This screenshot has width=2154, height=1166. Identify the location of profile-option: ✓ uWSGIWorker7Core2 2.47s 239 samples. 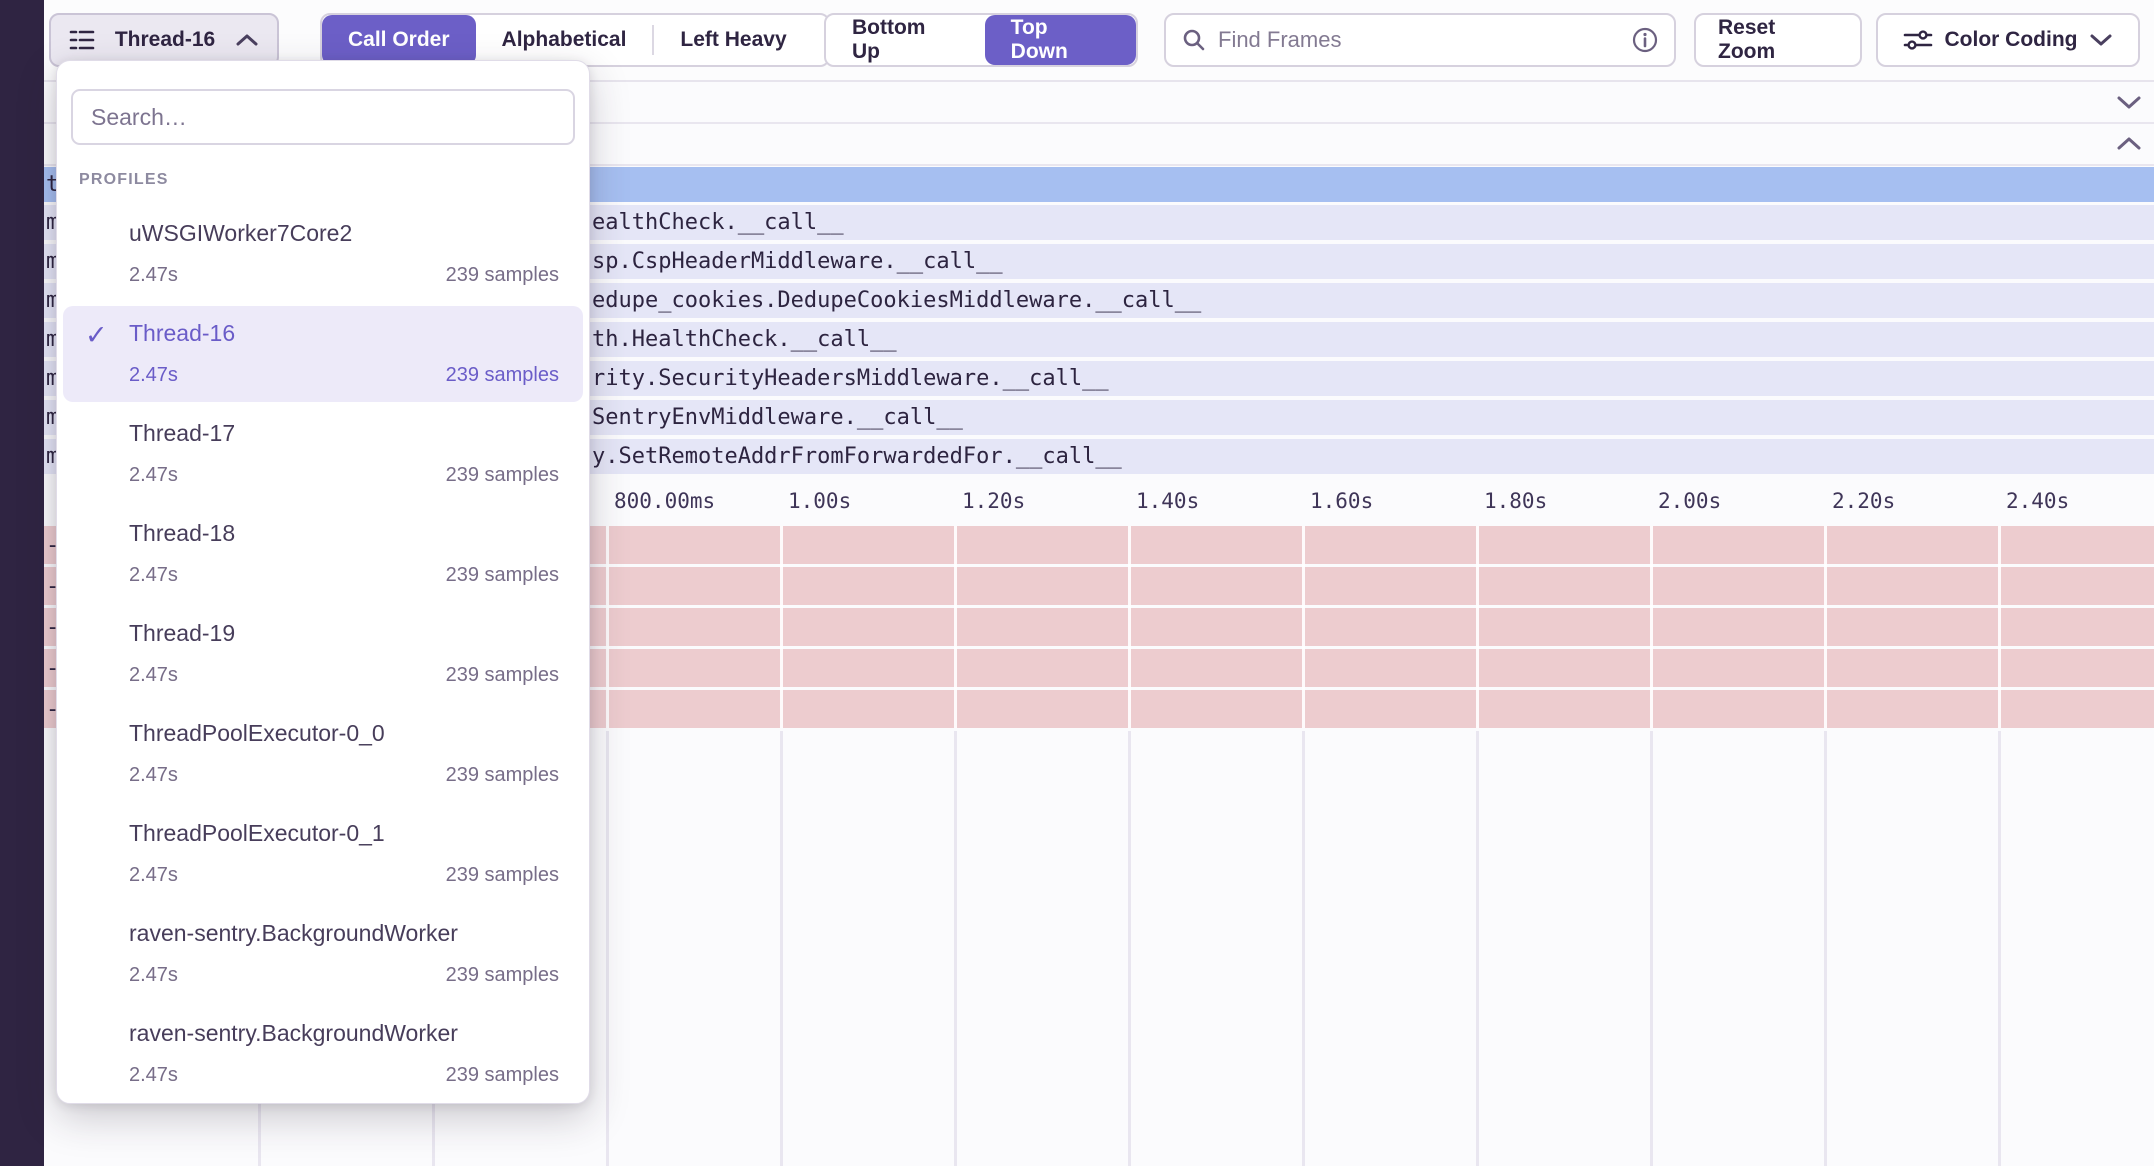
(323, 254).